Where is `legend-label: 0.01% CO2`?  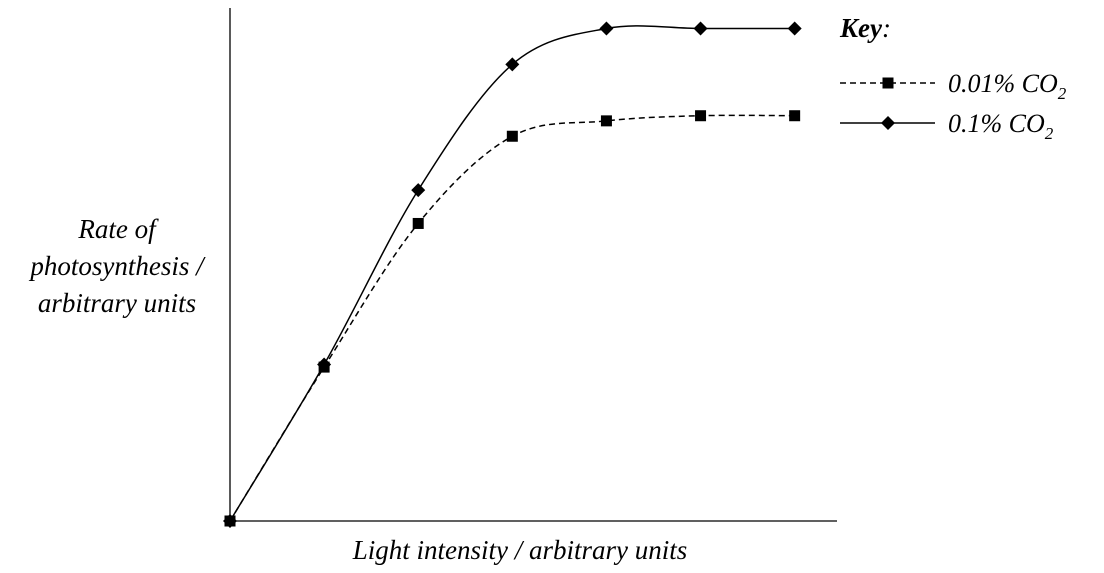
legend-label: 0.01% CO2 is located at coordinates (1007, 86).